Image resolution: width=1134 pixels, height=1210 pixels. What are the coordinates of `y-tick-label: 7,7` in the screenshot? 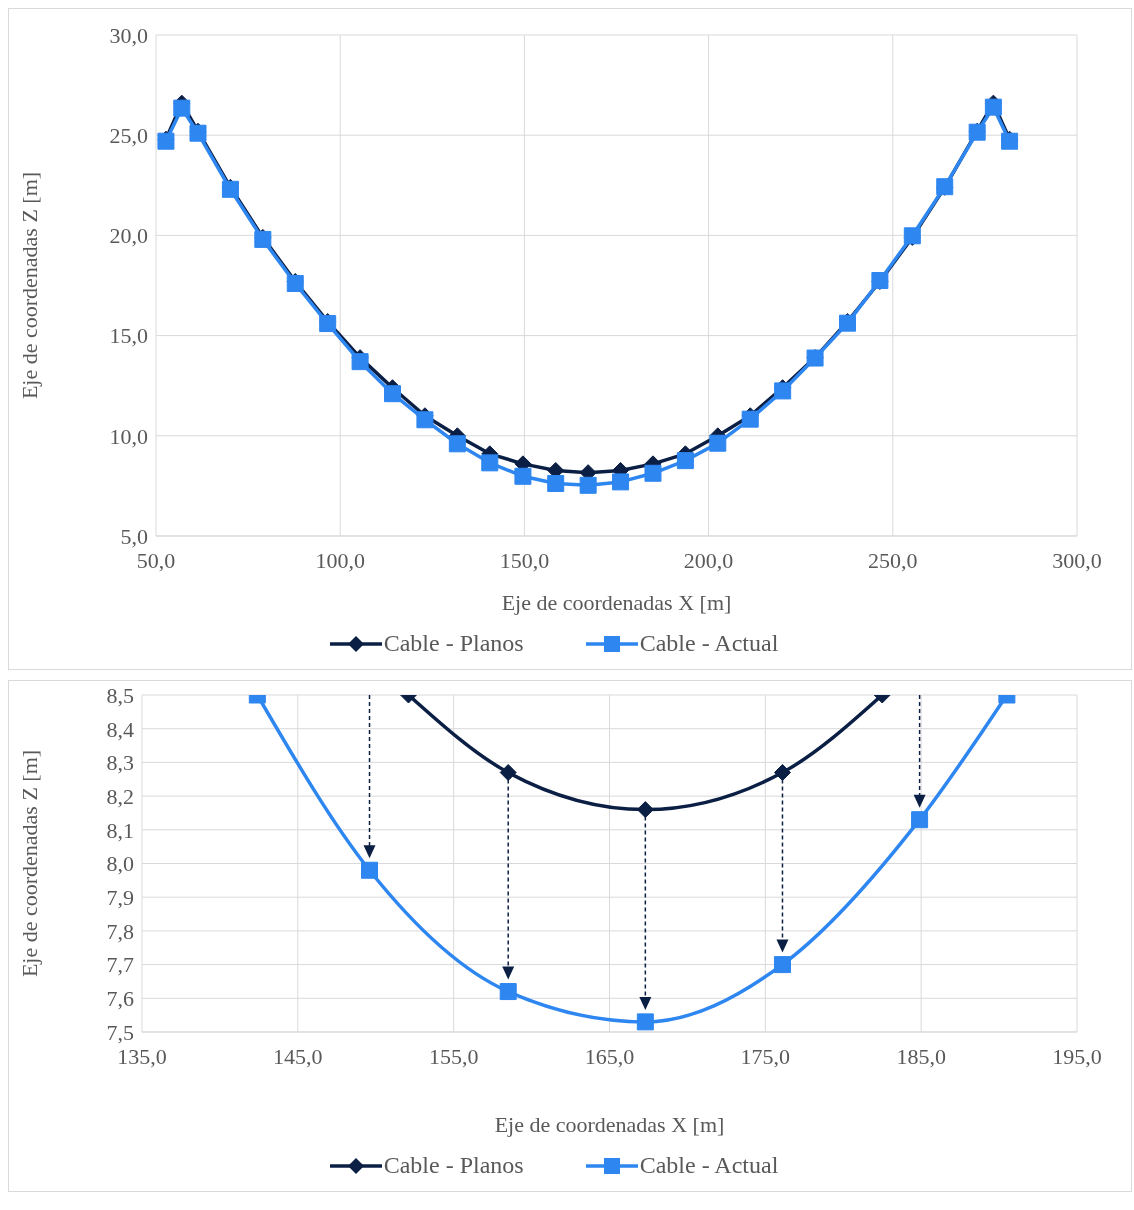 It's located at (120, 965).